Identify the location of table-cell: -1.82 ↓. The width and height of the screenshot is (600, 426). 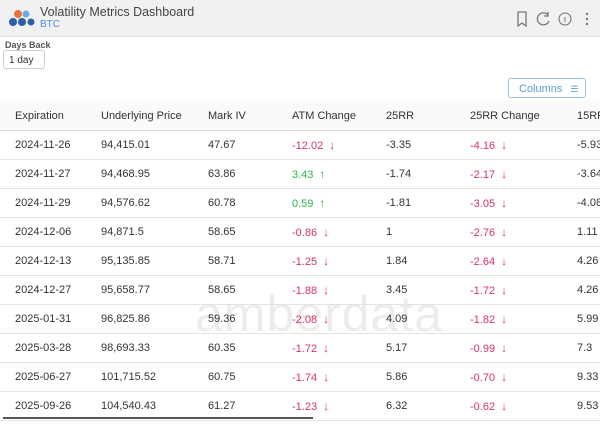
(522, 319).